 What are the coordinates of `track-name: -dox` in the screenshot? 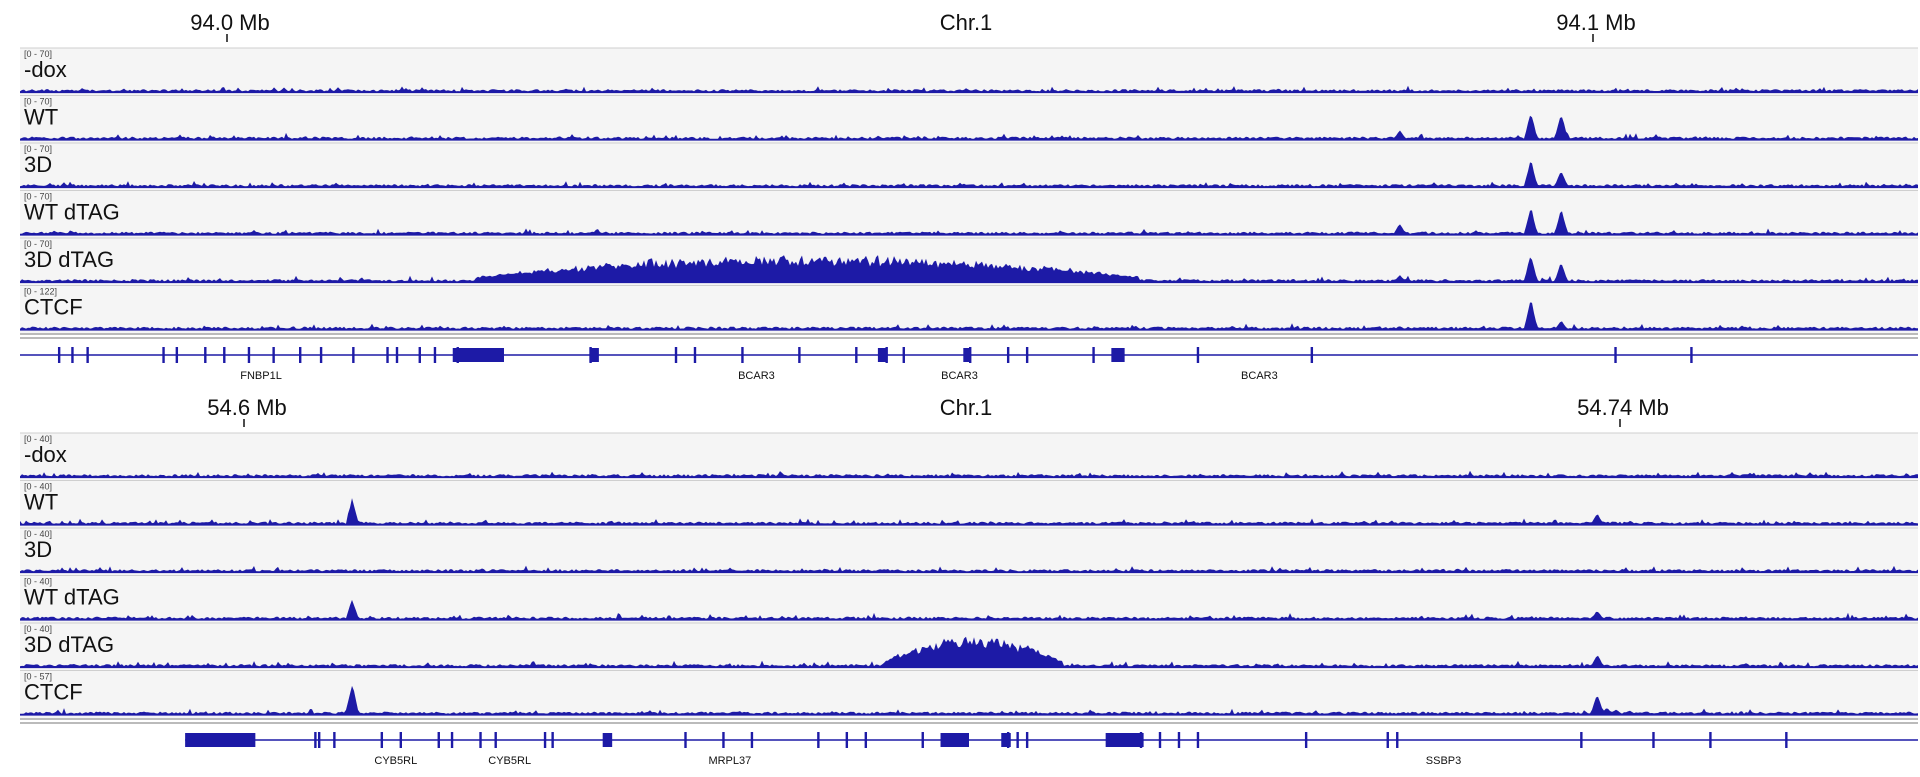 It's located at (45, 454).